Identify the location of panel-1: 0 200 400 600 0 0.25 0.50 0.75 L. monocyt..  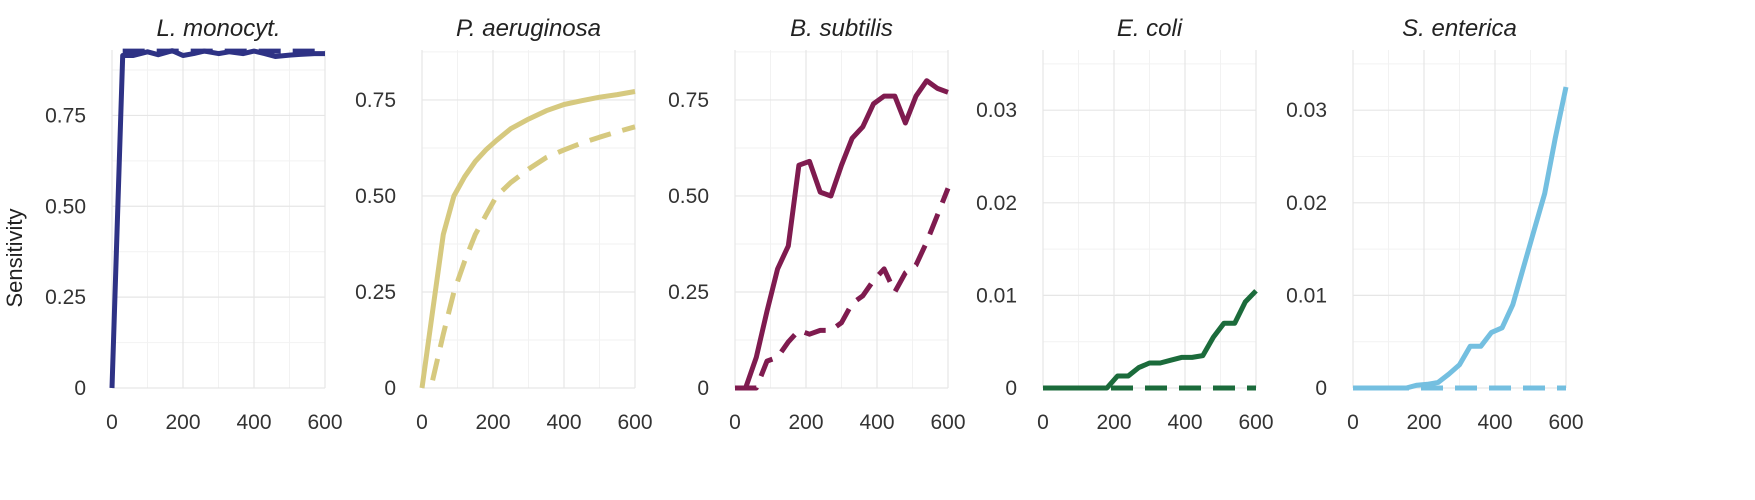
(193, 224).